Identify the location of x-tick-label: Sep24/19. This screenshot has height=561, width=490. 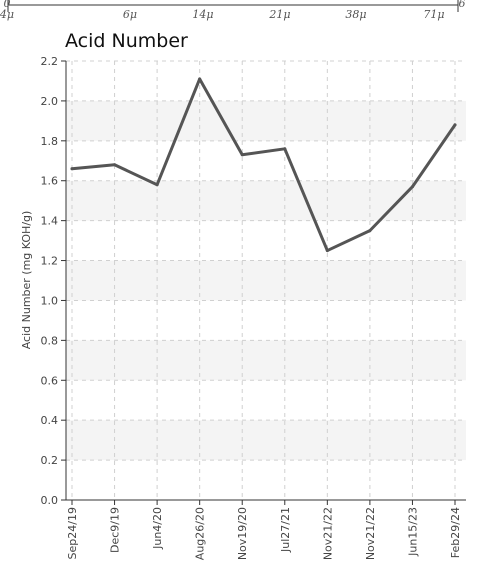
(72, 533).